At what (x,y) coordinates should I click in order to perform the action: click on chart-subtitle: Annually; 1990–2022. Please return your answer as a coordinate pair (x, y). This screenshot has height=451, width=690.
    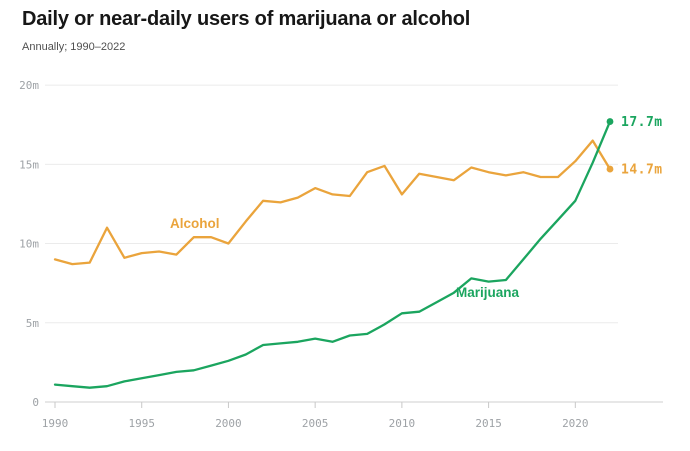
    Looking at the image, I should click on (74, 47).